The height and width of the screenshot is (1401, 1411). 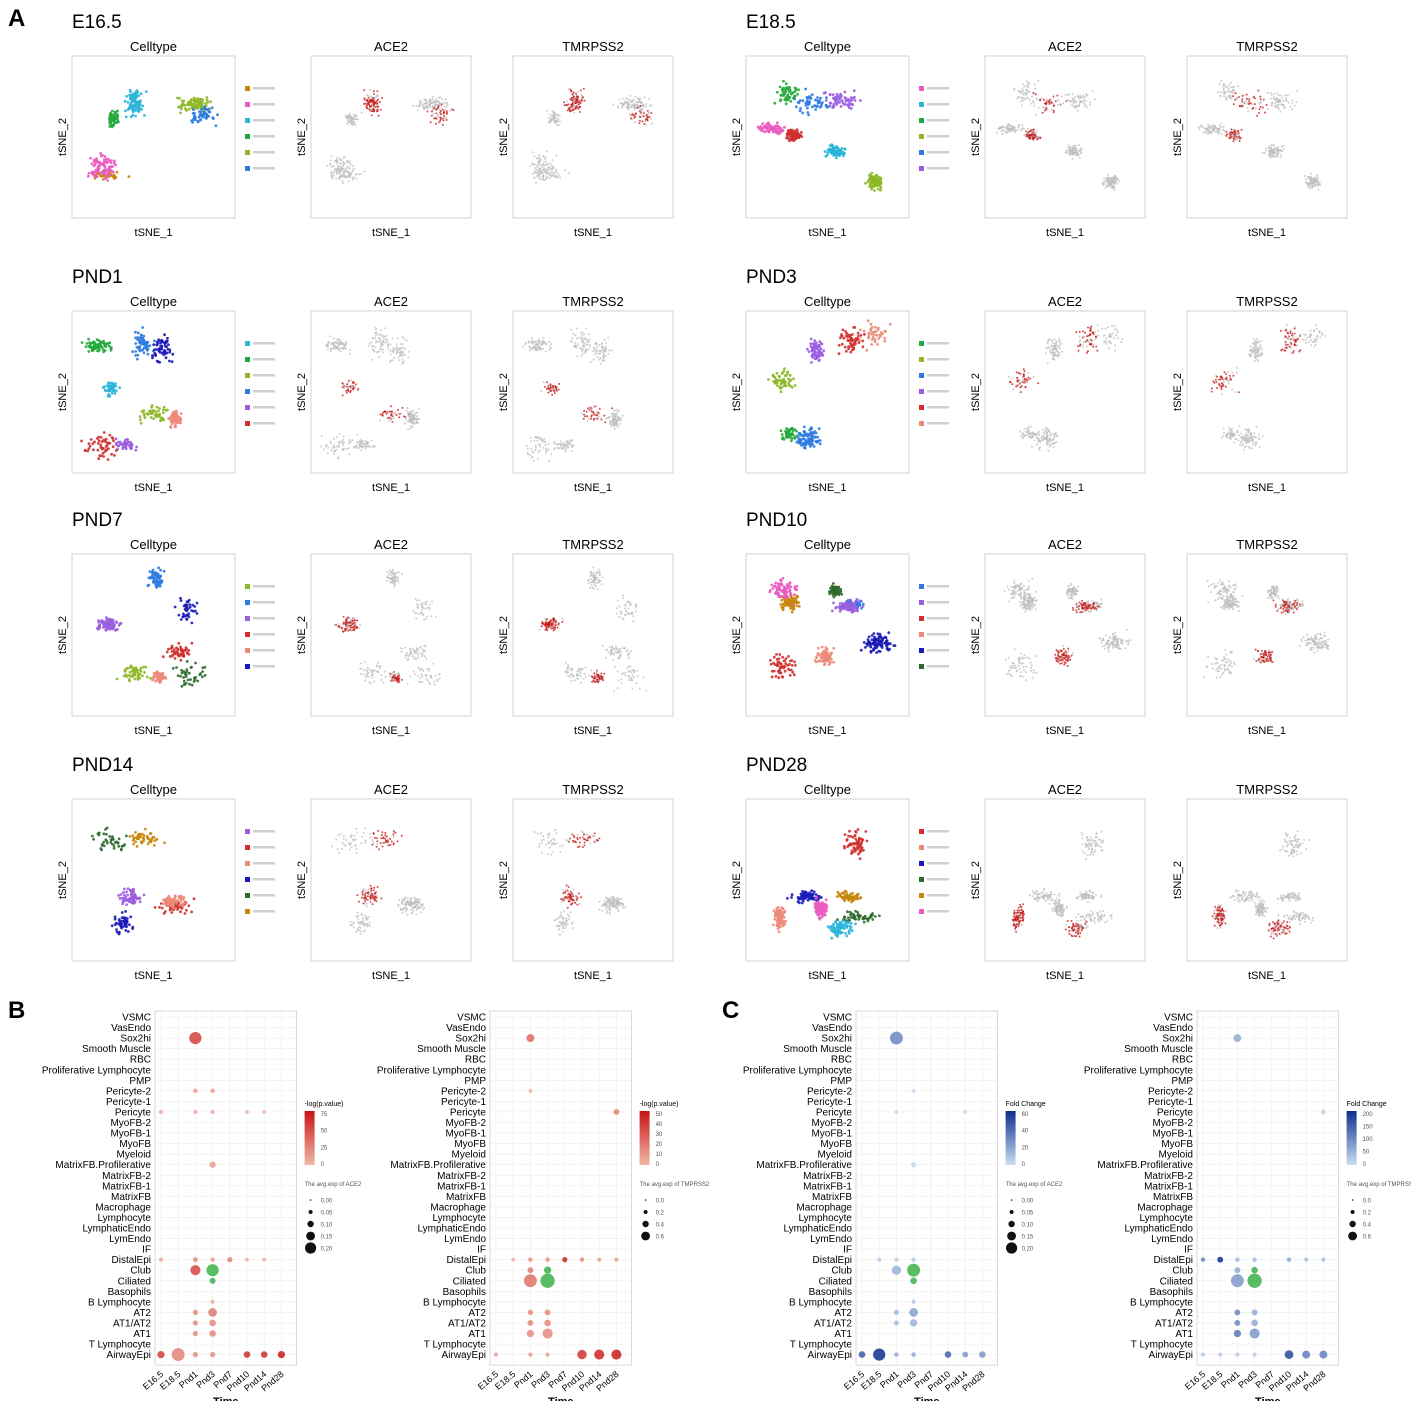 I want to click on color-legend-title: -log(p.value), so click(x=659, y=1104).